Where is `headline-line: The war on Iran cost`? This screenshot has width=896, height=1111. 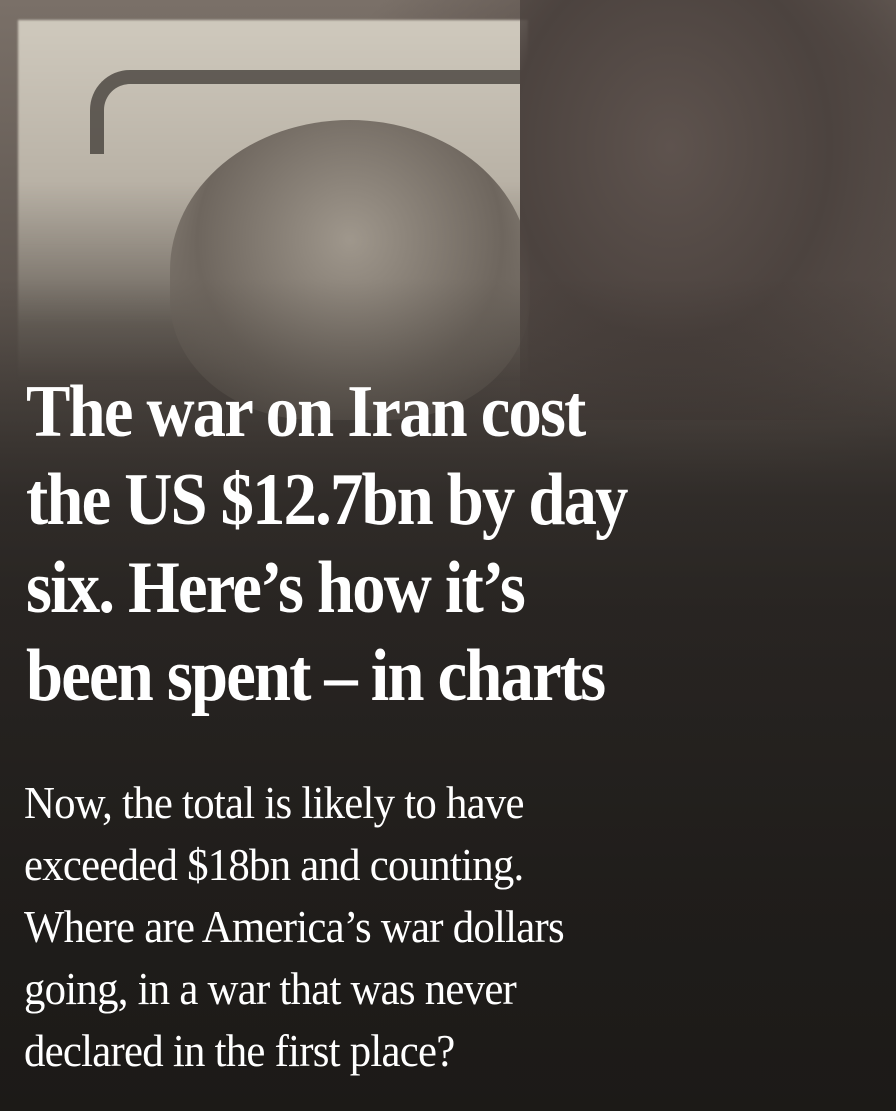 headline-line: The war on Iran cost is located at coordinates (306, 412).